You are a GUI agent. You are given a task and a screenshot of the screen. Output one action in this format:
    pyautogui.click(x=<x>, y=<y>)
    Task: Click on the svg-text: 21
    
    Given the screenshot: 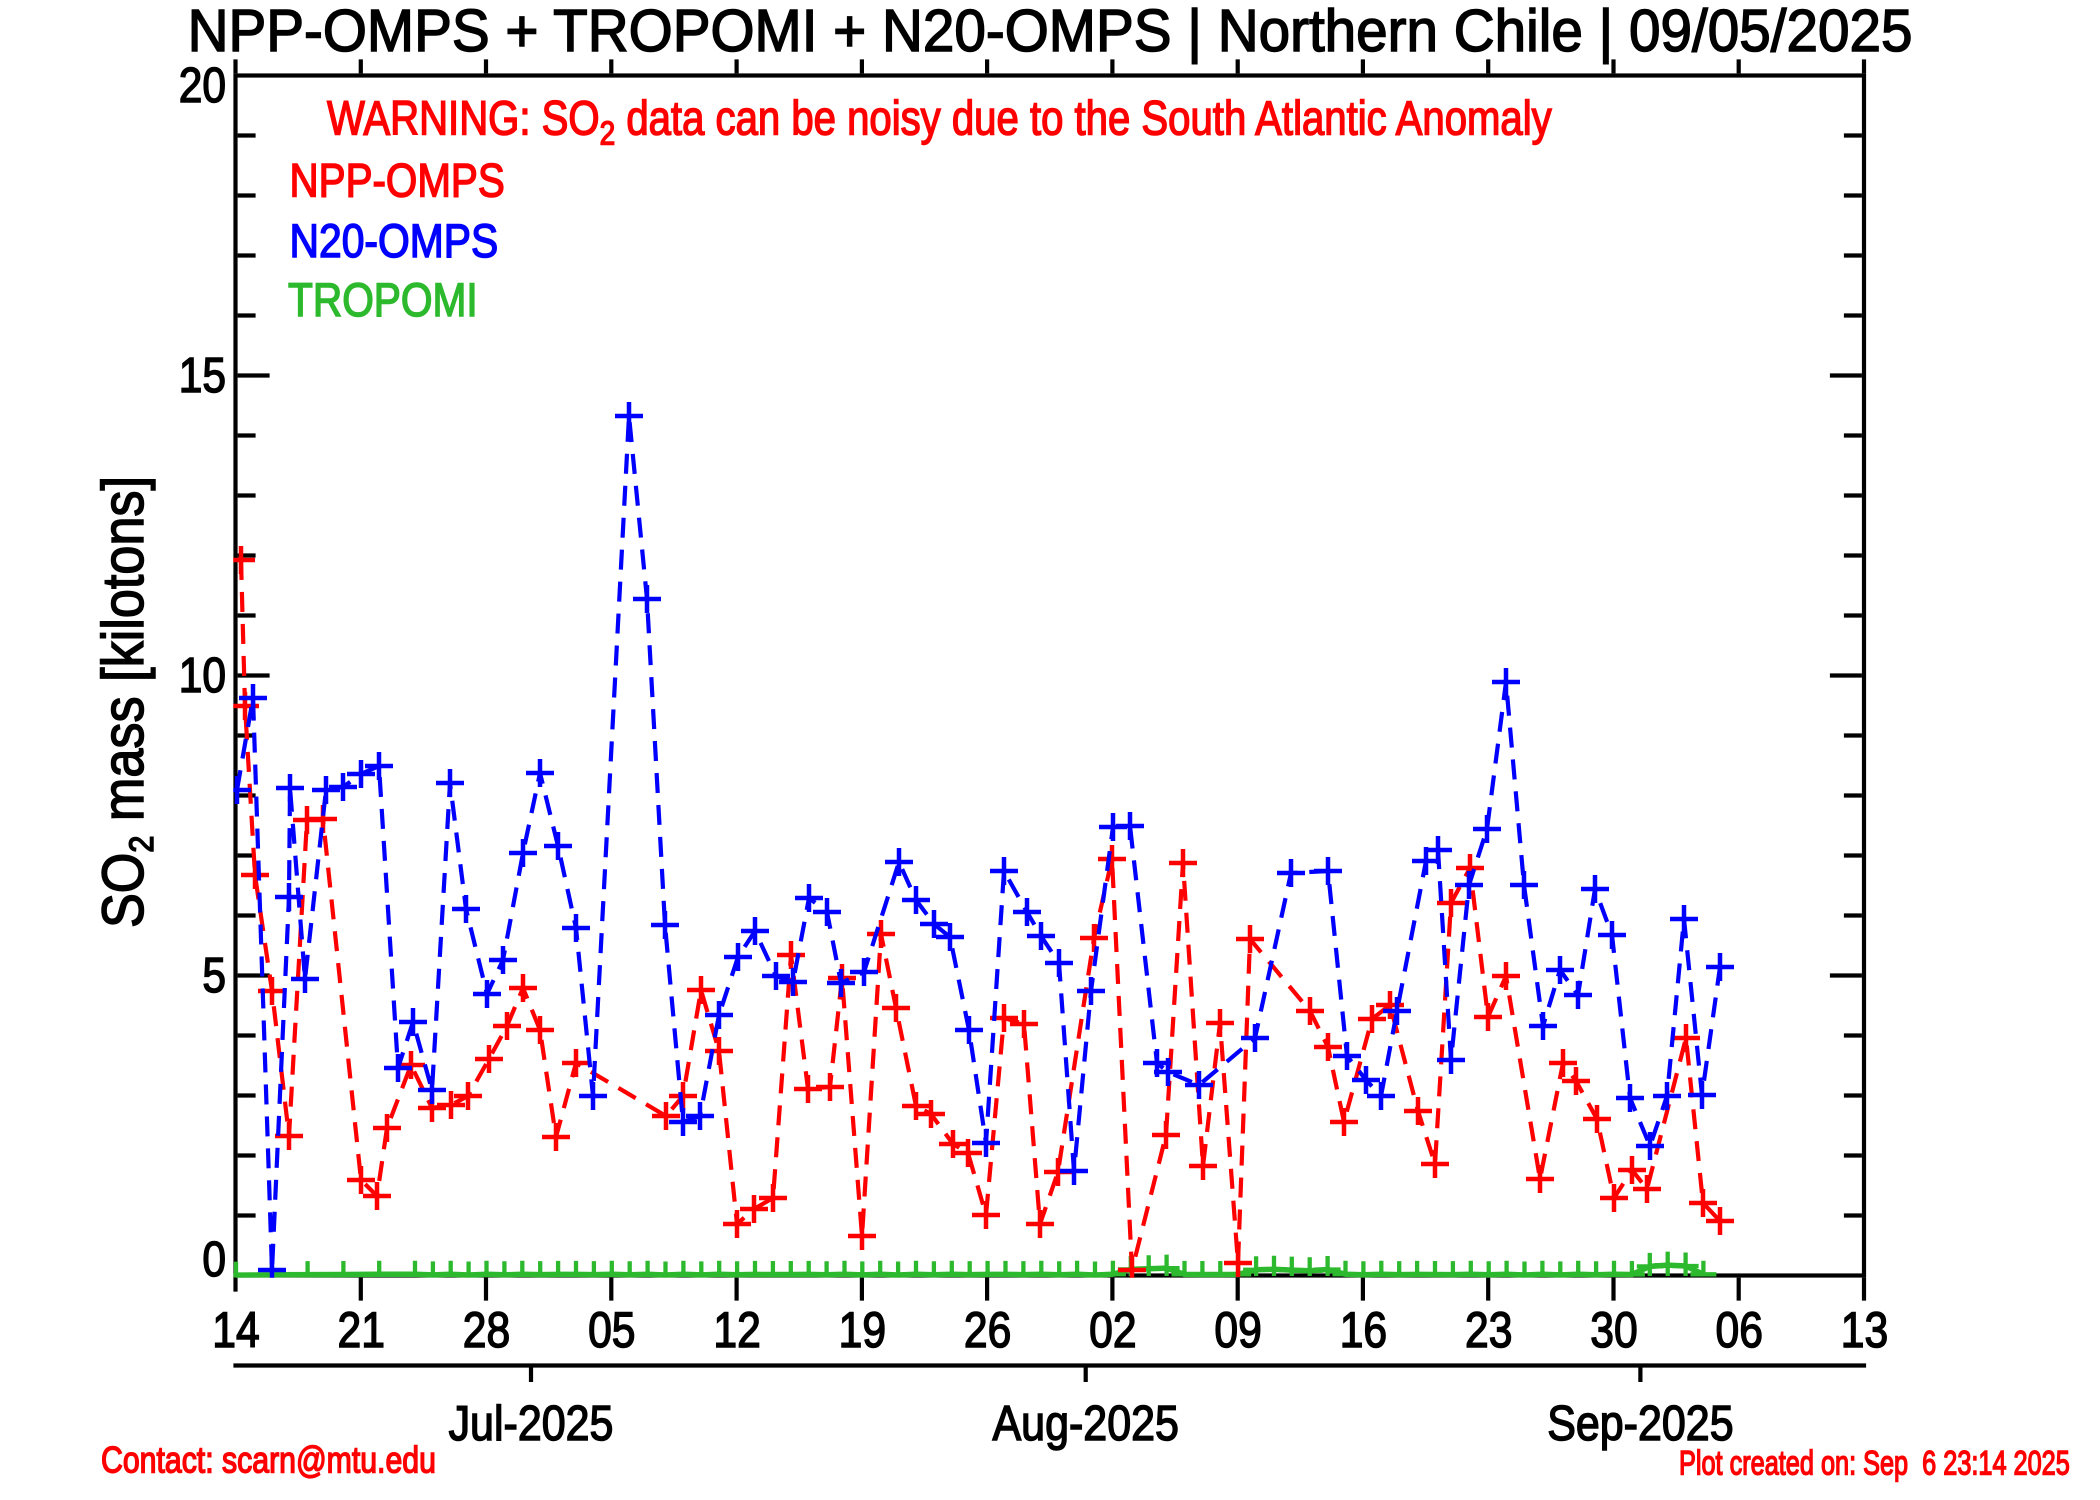 What is the action you would take?
    pyautogui.click(x=361, y=1330)
    